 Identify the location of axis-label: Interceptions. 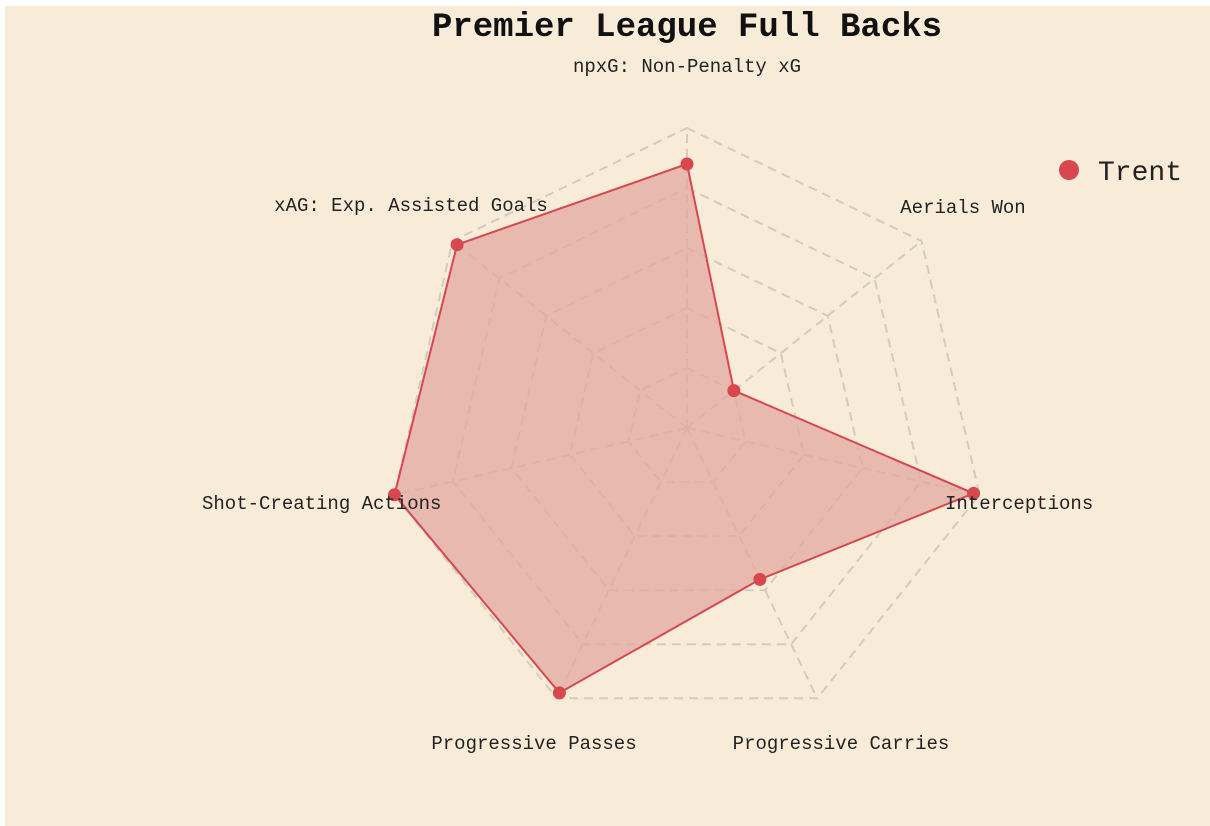
(1019, 504).